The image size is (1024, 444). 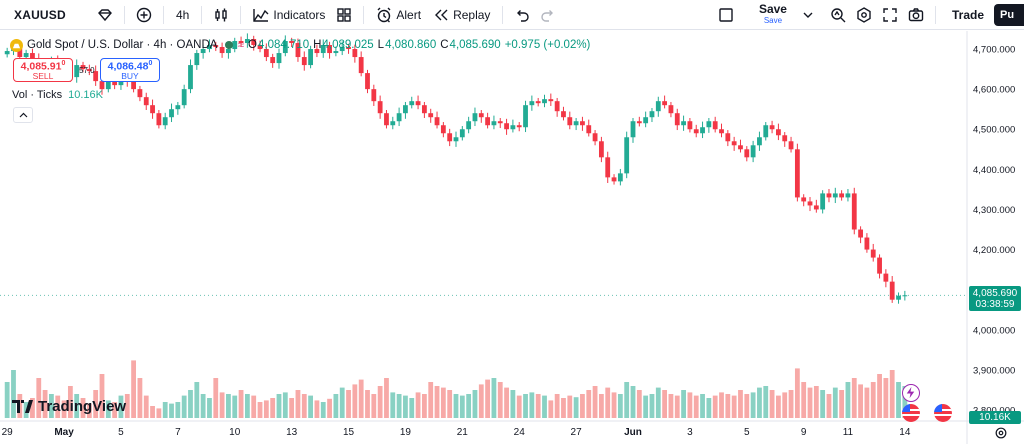 I want to click on buy-button: 4,086.480 BUY, so click(x=130, y=70).